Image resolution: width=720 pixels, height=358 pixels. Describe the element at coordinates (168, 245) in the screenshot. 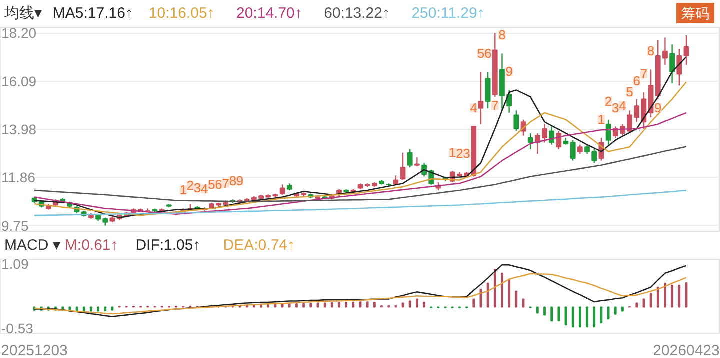

I see `text: DIF:1.05↑` at that location.